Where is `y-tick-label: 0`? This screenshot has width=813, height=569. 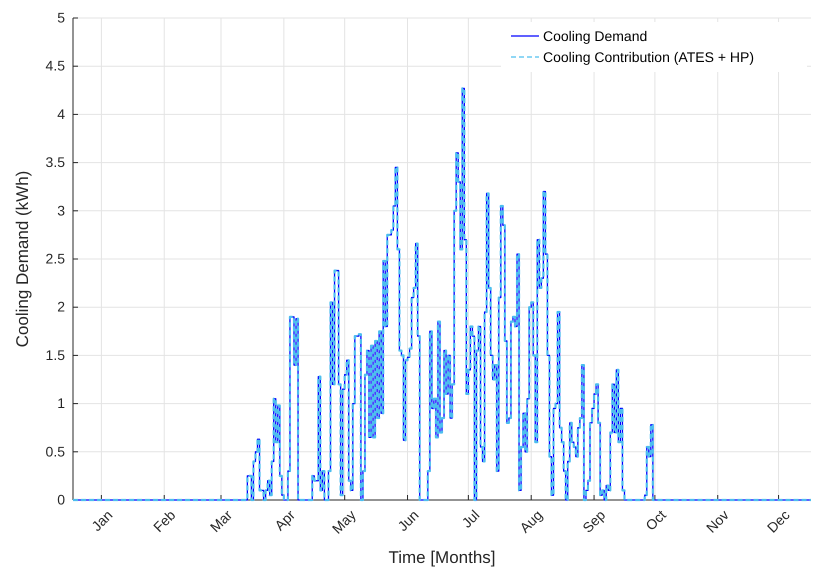
y-tick-label: 0 is located at coordinates (61, 499).